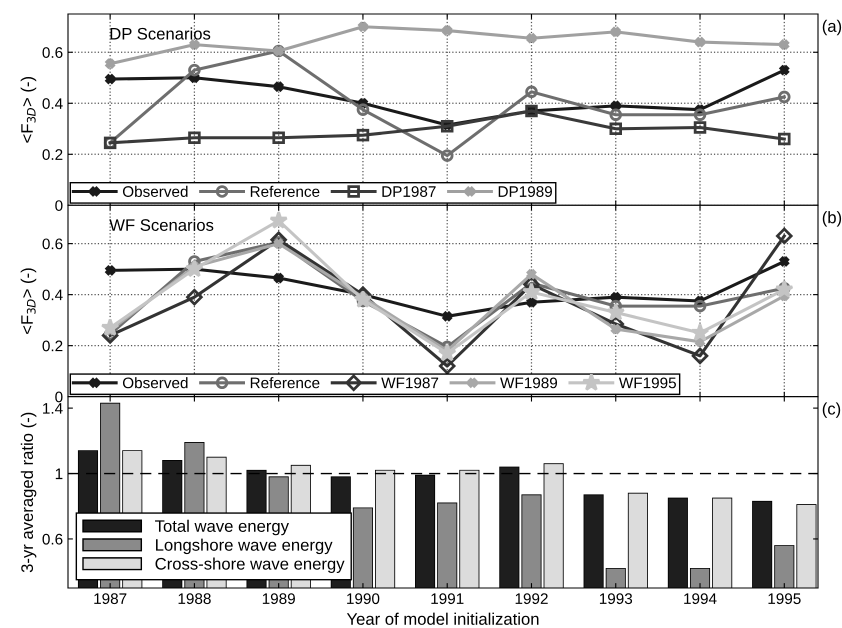  I want to click on legend-label: DP1987, so click(409, 191).